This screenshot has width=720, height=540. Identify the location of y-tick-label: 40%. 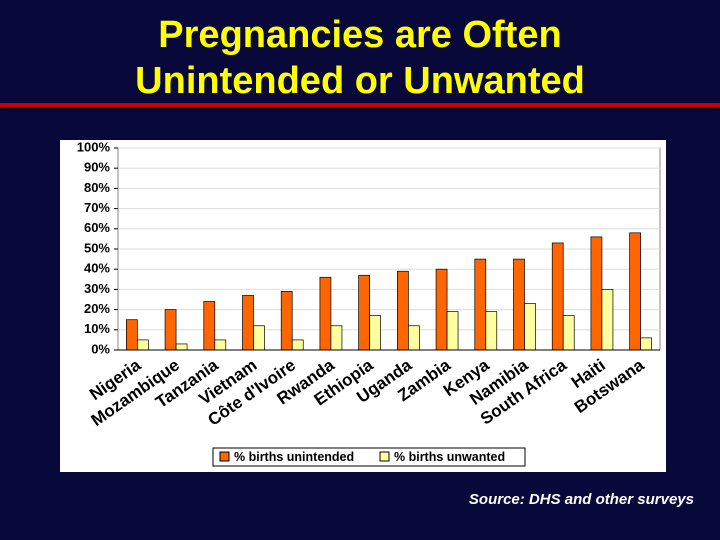
(97, 268).